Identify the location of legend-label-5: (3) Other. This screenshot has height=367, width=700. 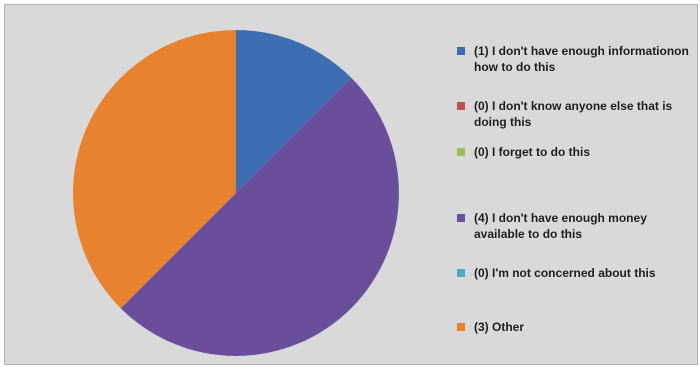
(499, 327).